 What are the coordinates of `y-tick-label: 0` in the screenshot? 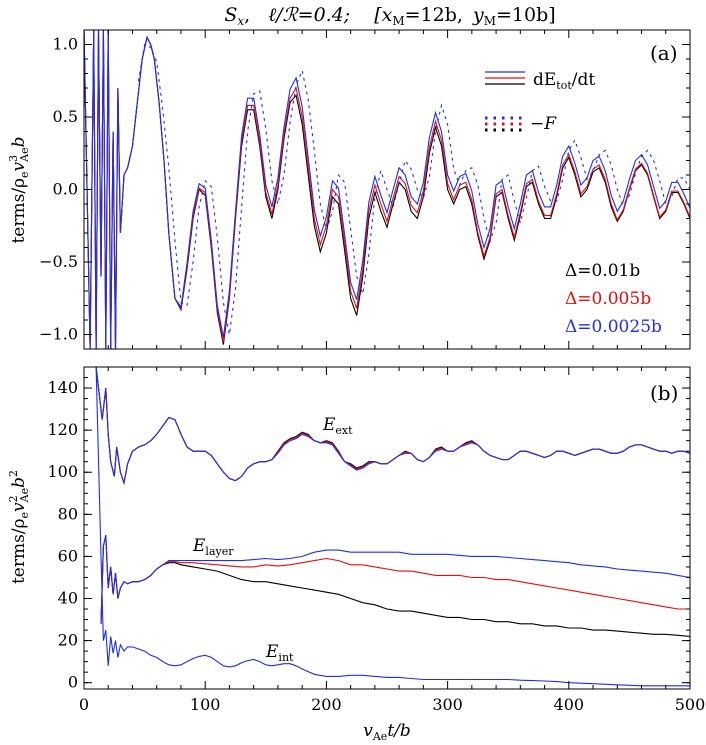 It's located at (73, 682).